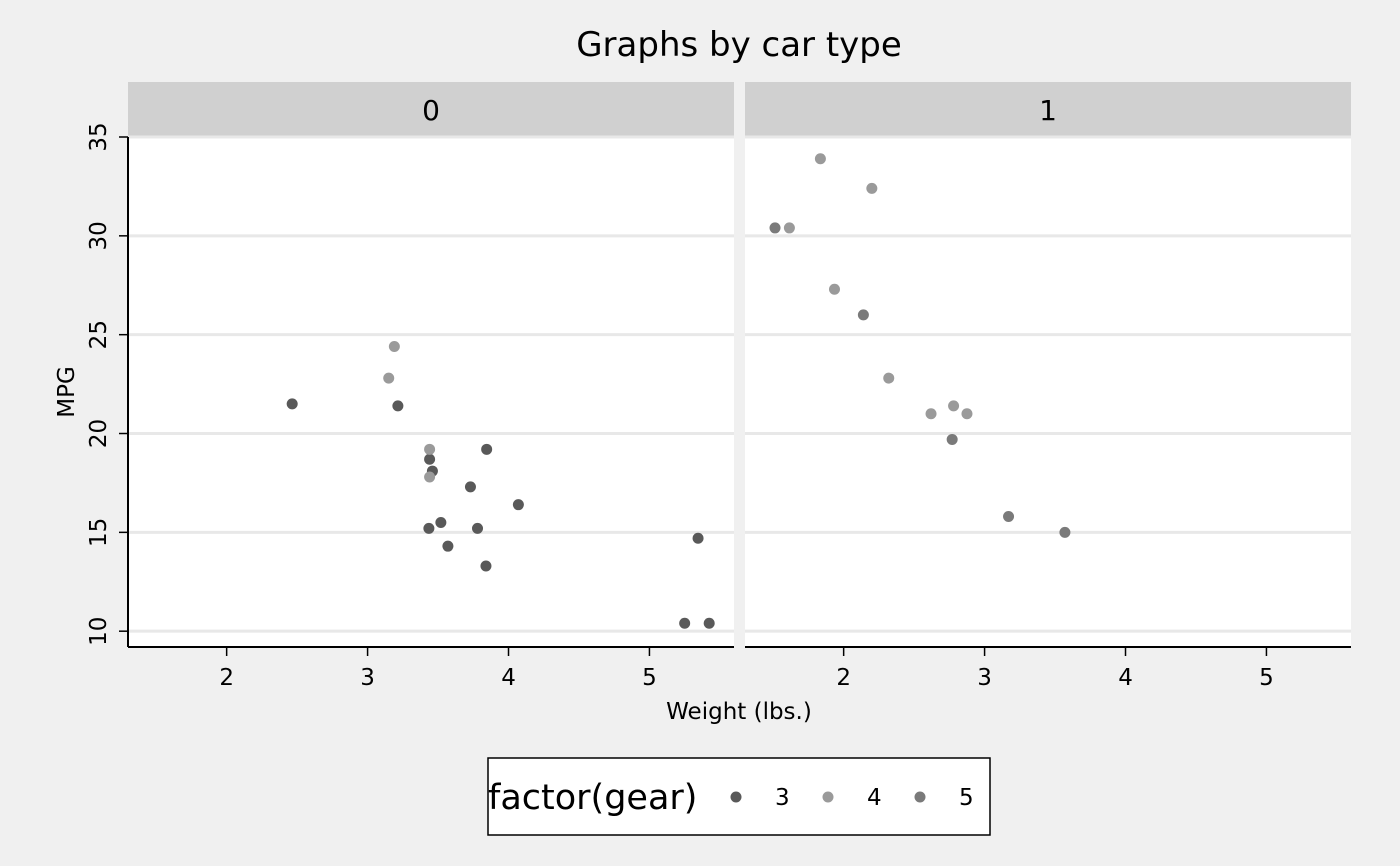 This screenshot has height=866, width=1400. Describe the element at coordinates (739, 712) in the screenshot. I see `x-axis-title: Weight (lbs.)` at that location.